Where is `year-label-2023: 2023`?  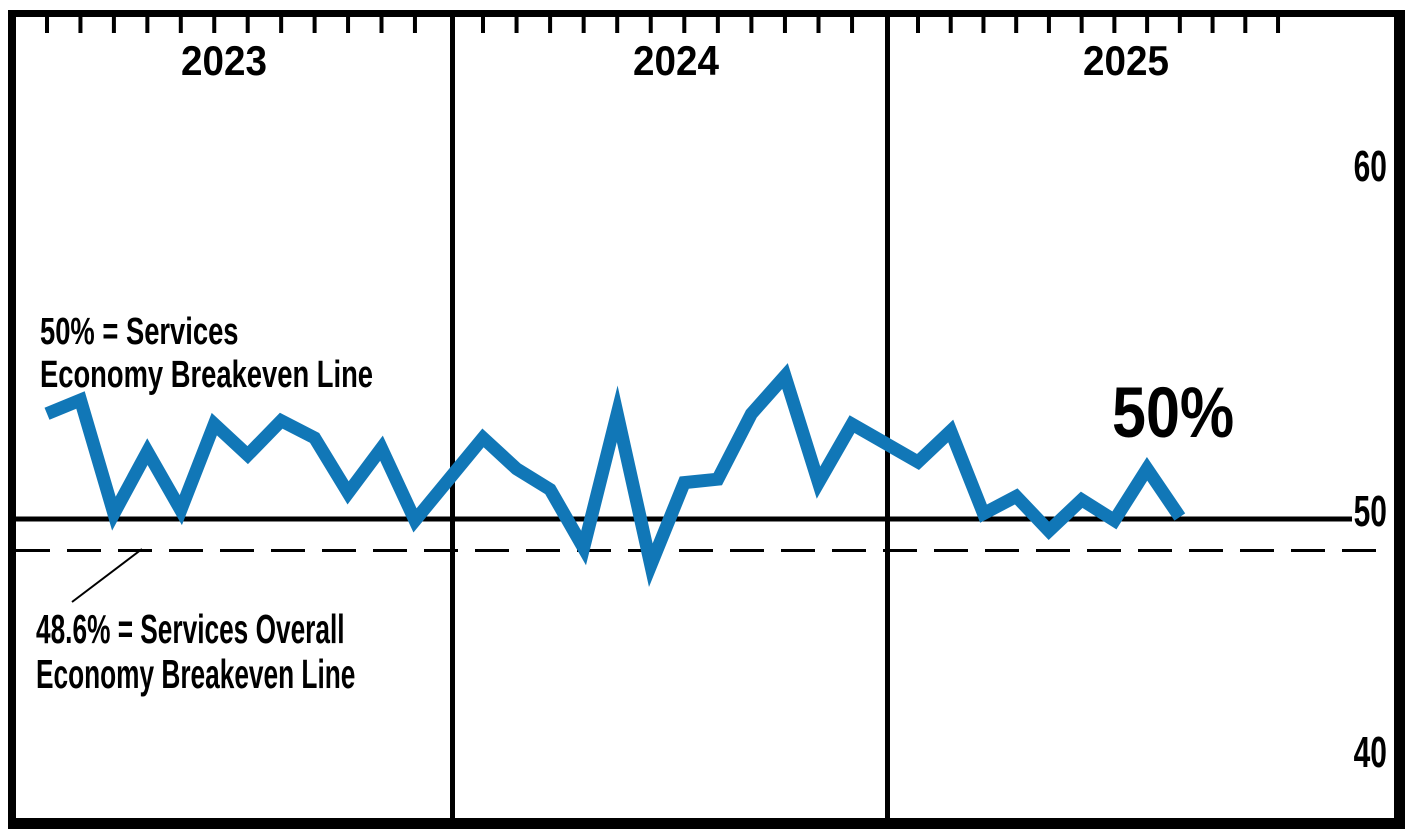
year-label-2023: 2023 is located at coordinates (224, 60).